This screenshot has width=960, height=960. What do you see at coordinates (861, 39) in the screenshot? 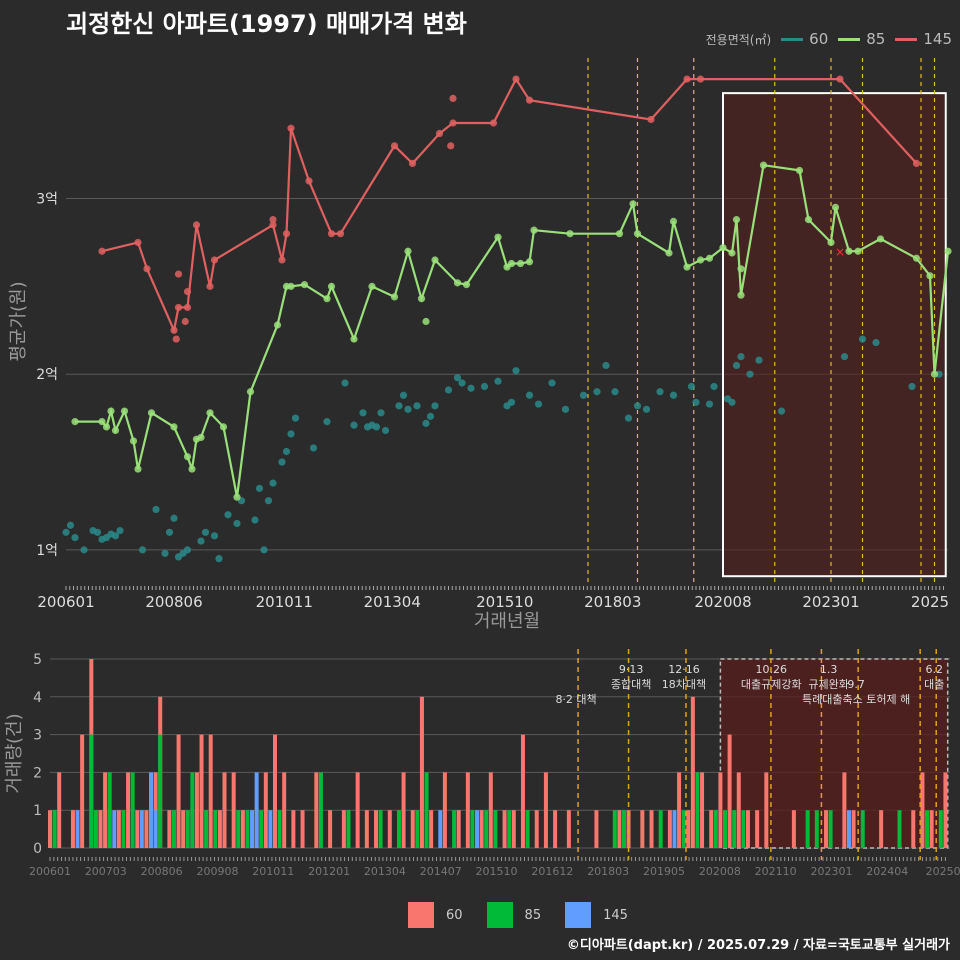
I see `legend-item-85: 85` at bounding box center [861, 39].